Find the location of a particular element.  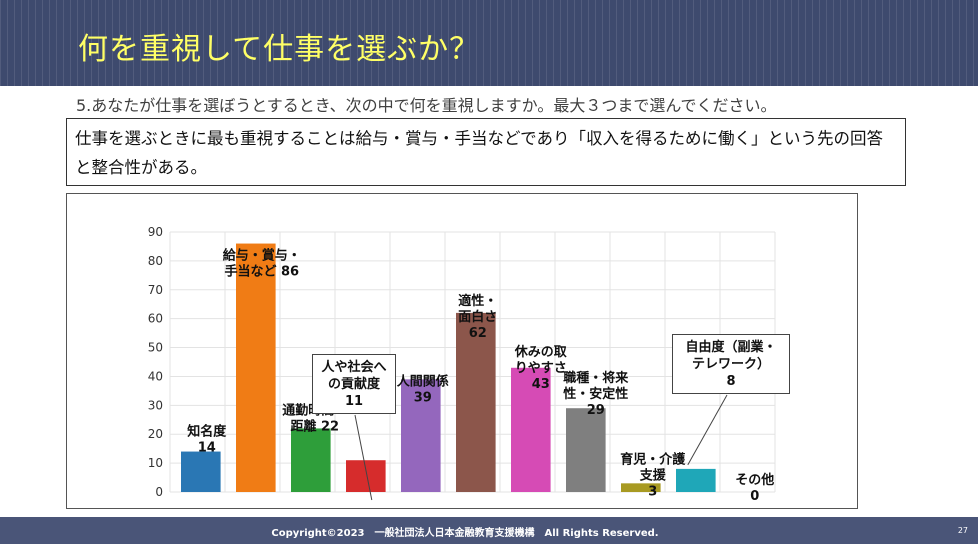

callout-freedom-line2: テレワーク） is located at coordinates (730, 364).